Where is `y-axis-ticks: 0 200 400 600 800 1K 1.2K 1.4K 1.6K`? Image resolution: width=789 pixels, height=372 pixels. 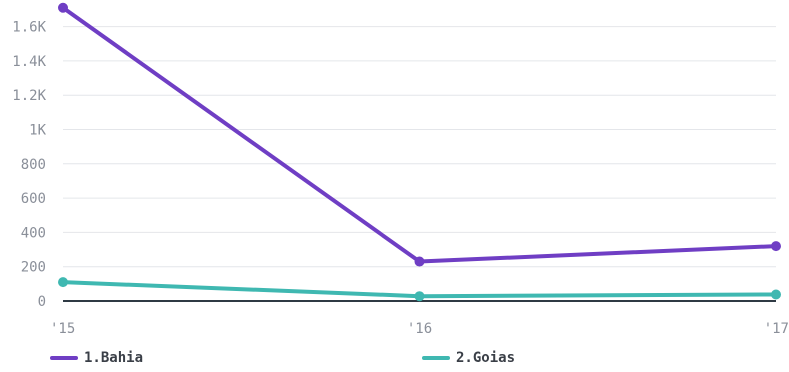 y-axis-ticks: 0 200 400 600 800 1K 1.2K 1.4K 1.6K is located at coordinates (29, 165).